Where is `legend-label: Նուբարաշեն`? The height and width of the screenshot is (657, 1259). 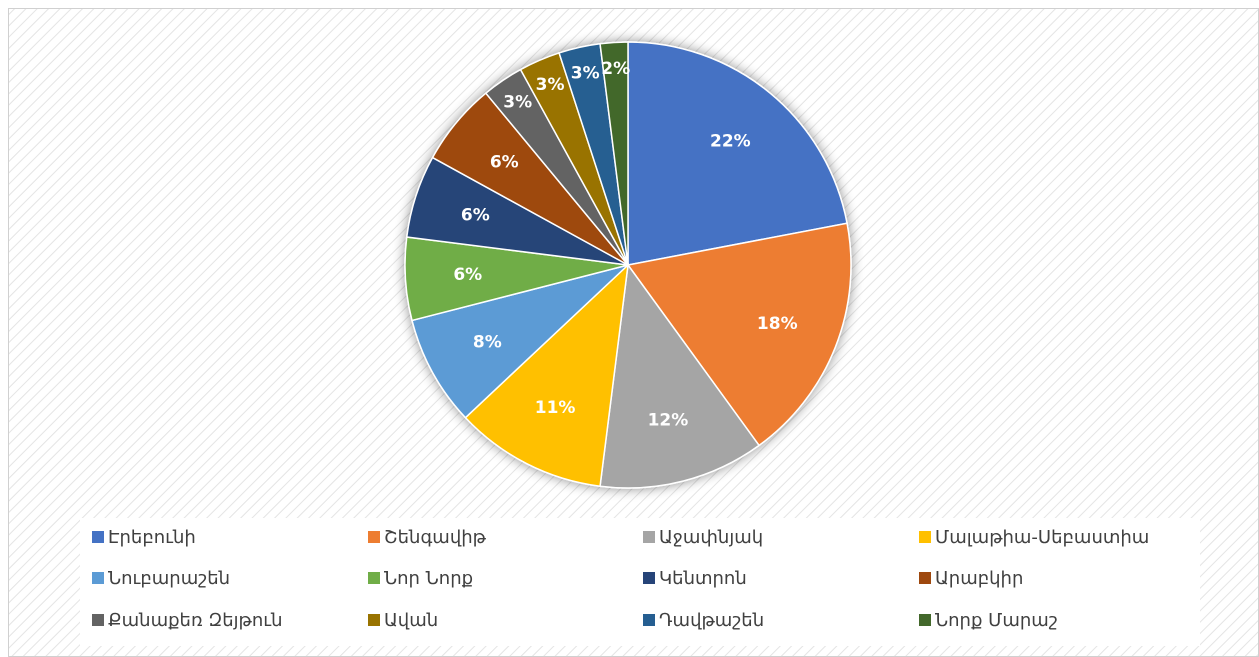
legend-label: Նուբարաշեն is located at coordinates (169, 578).